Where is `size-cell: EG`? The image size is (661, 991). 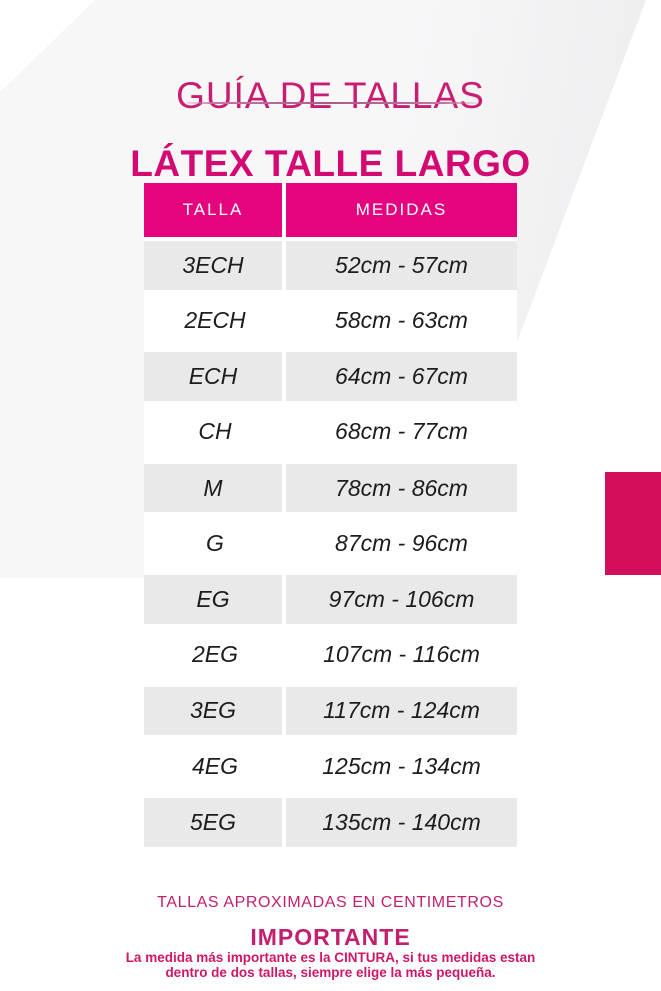 size-cell: EG is located at coordinates (215, 599).